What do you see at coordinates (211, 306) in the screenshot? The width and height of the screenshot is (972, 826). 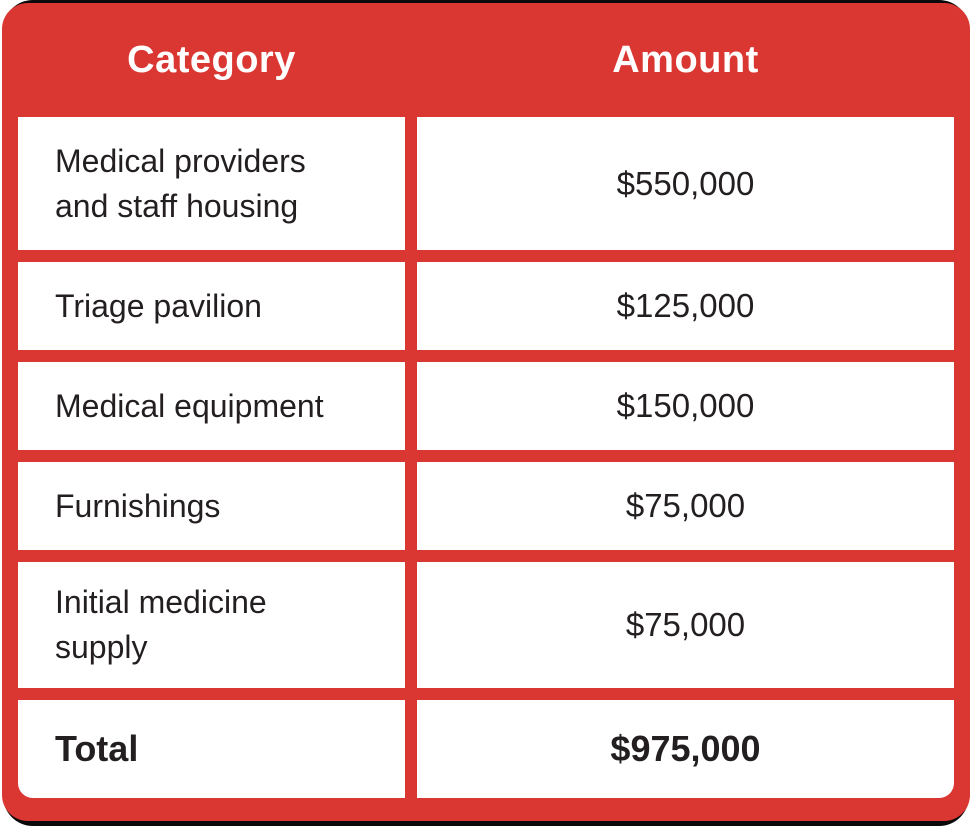 I see `category-cell: Triage pavilion` at bounding box center [211, 306].